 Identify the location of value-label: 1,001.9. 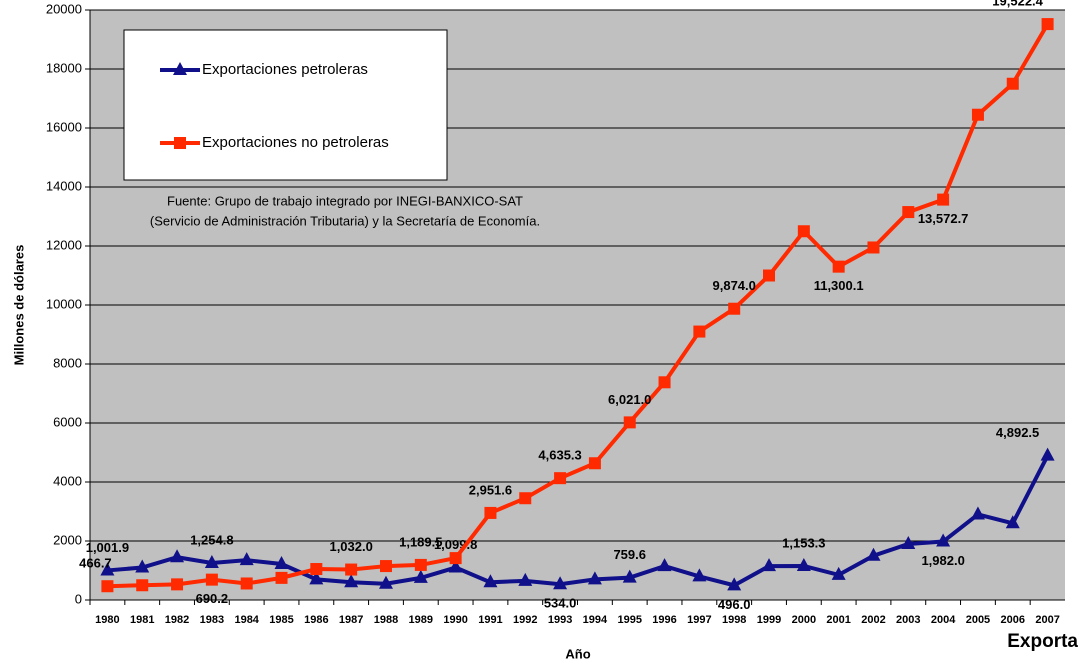
(107, 547).